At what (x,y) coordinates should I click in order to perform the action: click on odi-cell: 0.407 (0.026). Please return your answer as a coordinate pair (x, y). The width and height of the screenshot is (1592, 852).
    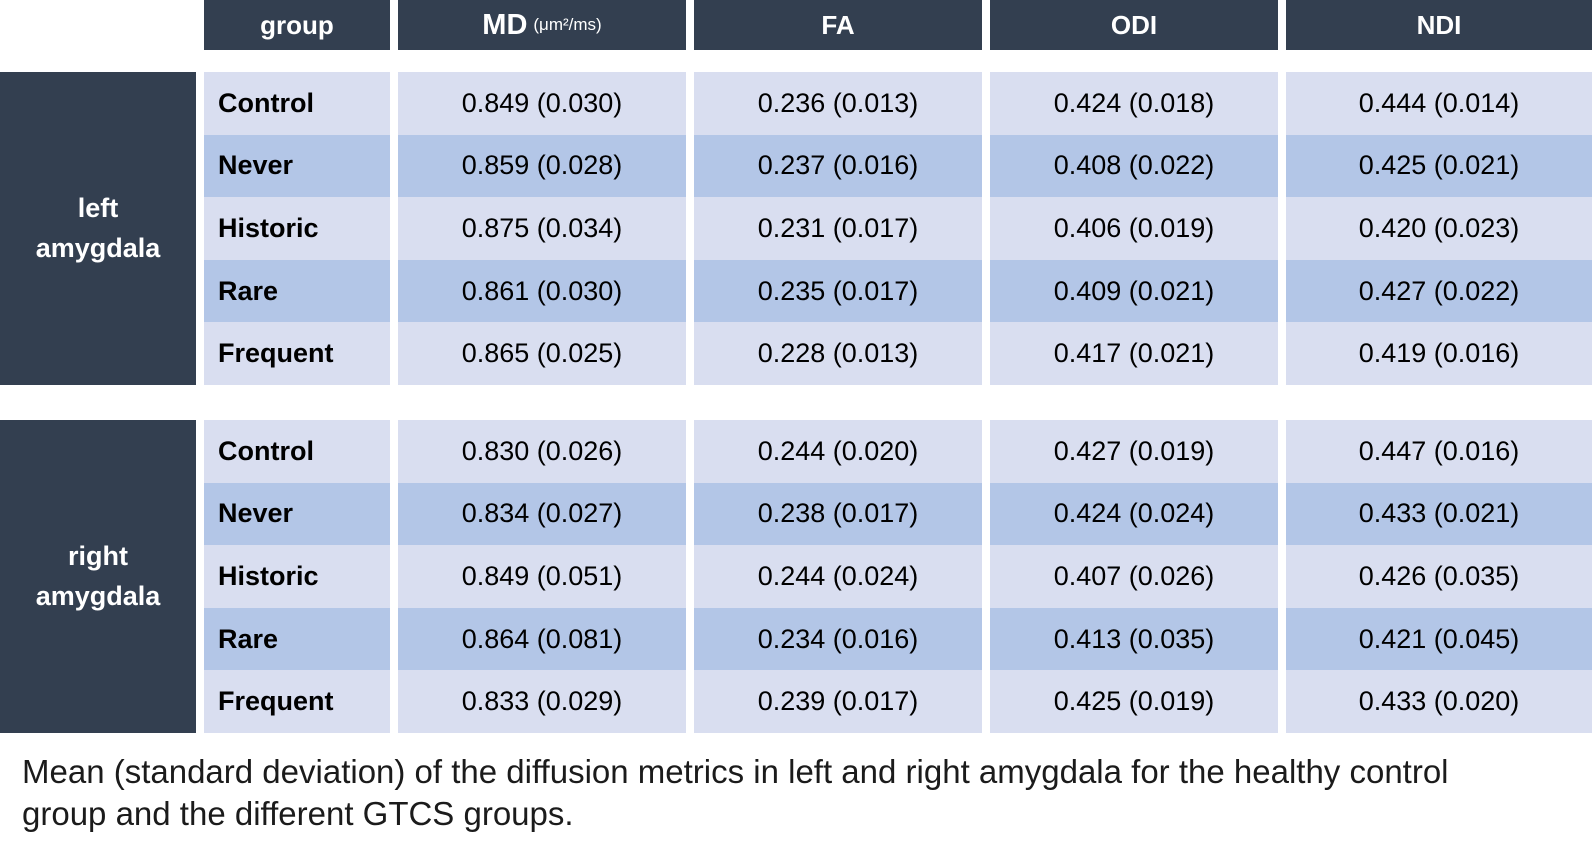
    Looking at the image, I should click on (1134, 576).